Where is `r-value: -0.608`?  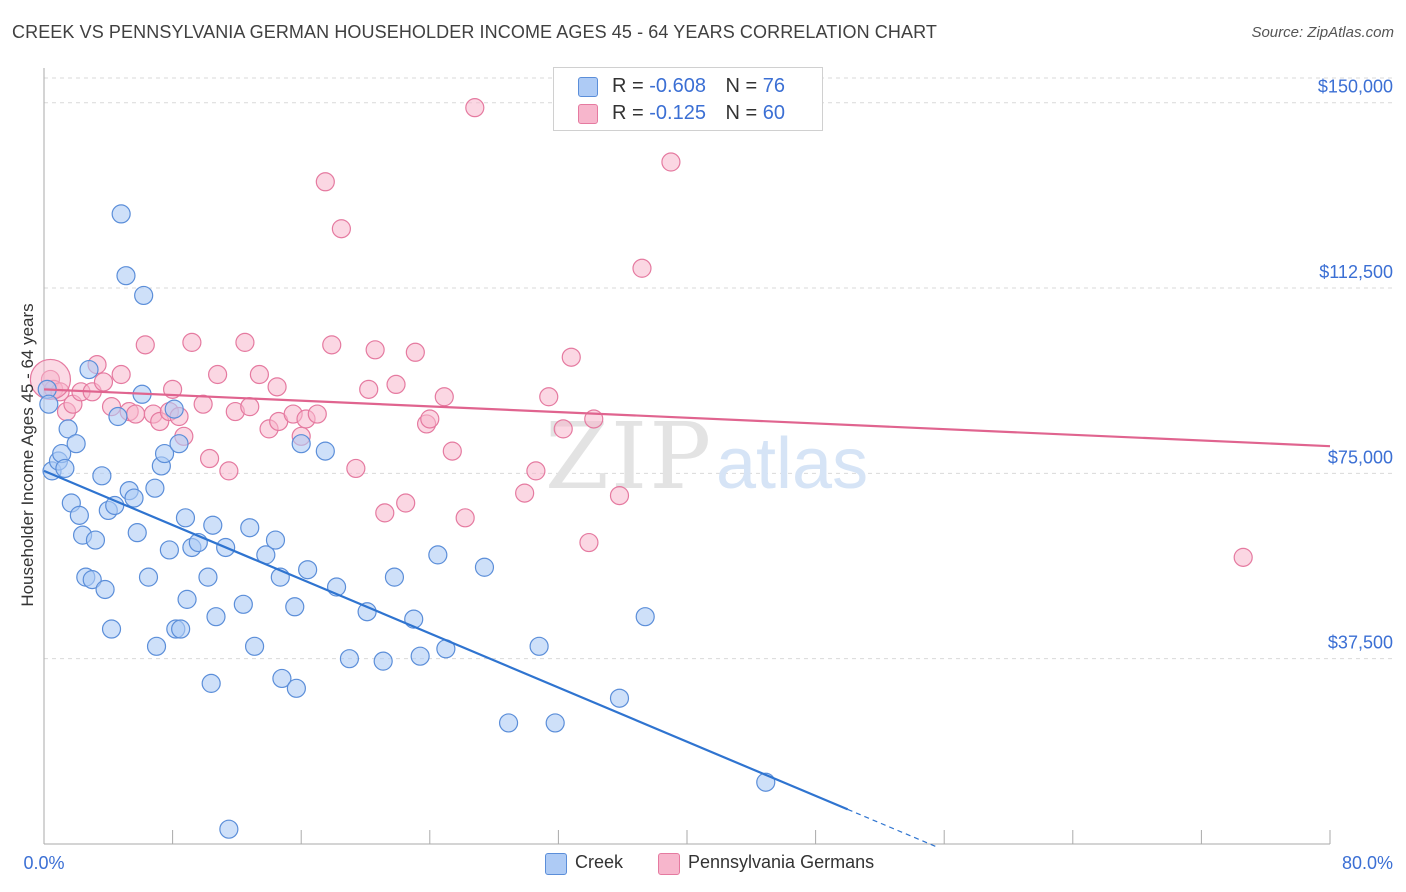 r-value: -0.608 is located at coordinates (677, 86).